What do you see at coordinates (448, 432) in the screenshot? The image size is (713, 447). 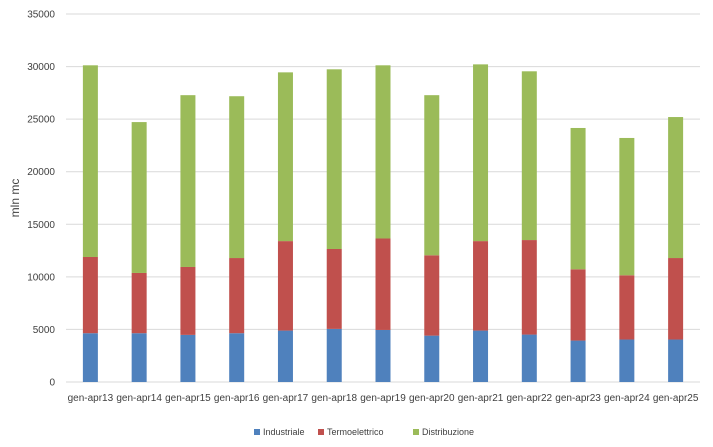 I see `legend-label: Distribuzione` at bounding box center [448, 432].